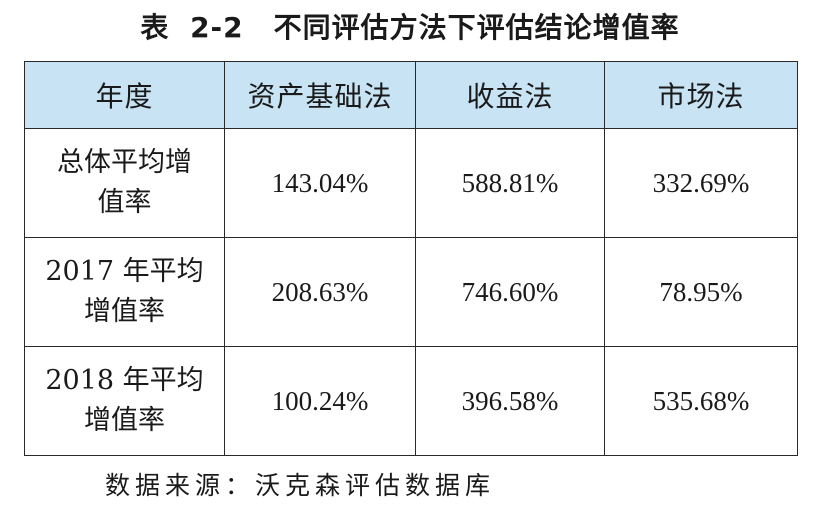  I want to click on cell-market: 535.68%, so click(701, 401).